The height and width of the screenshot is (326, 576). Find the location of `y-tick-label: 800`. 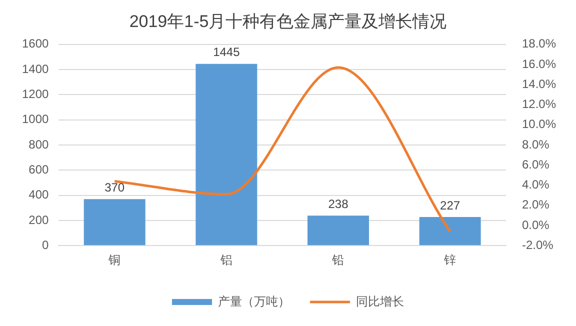

y-tick-label: 800 is located at coordinates (39, 144).